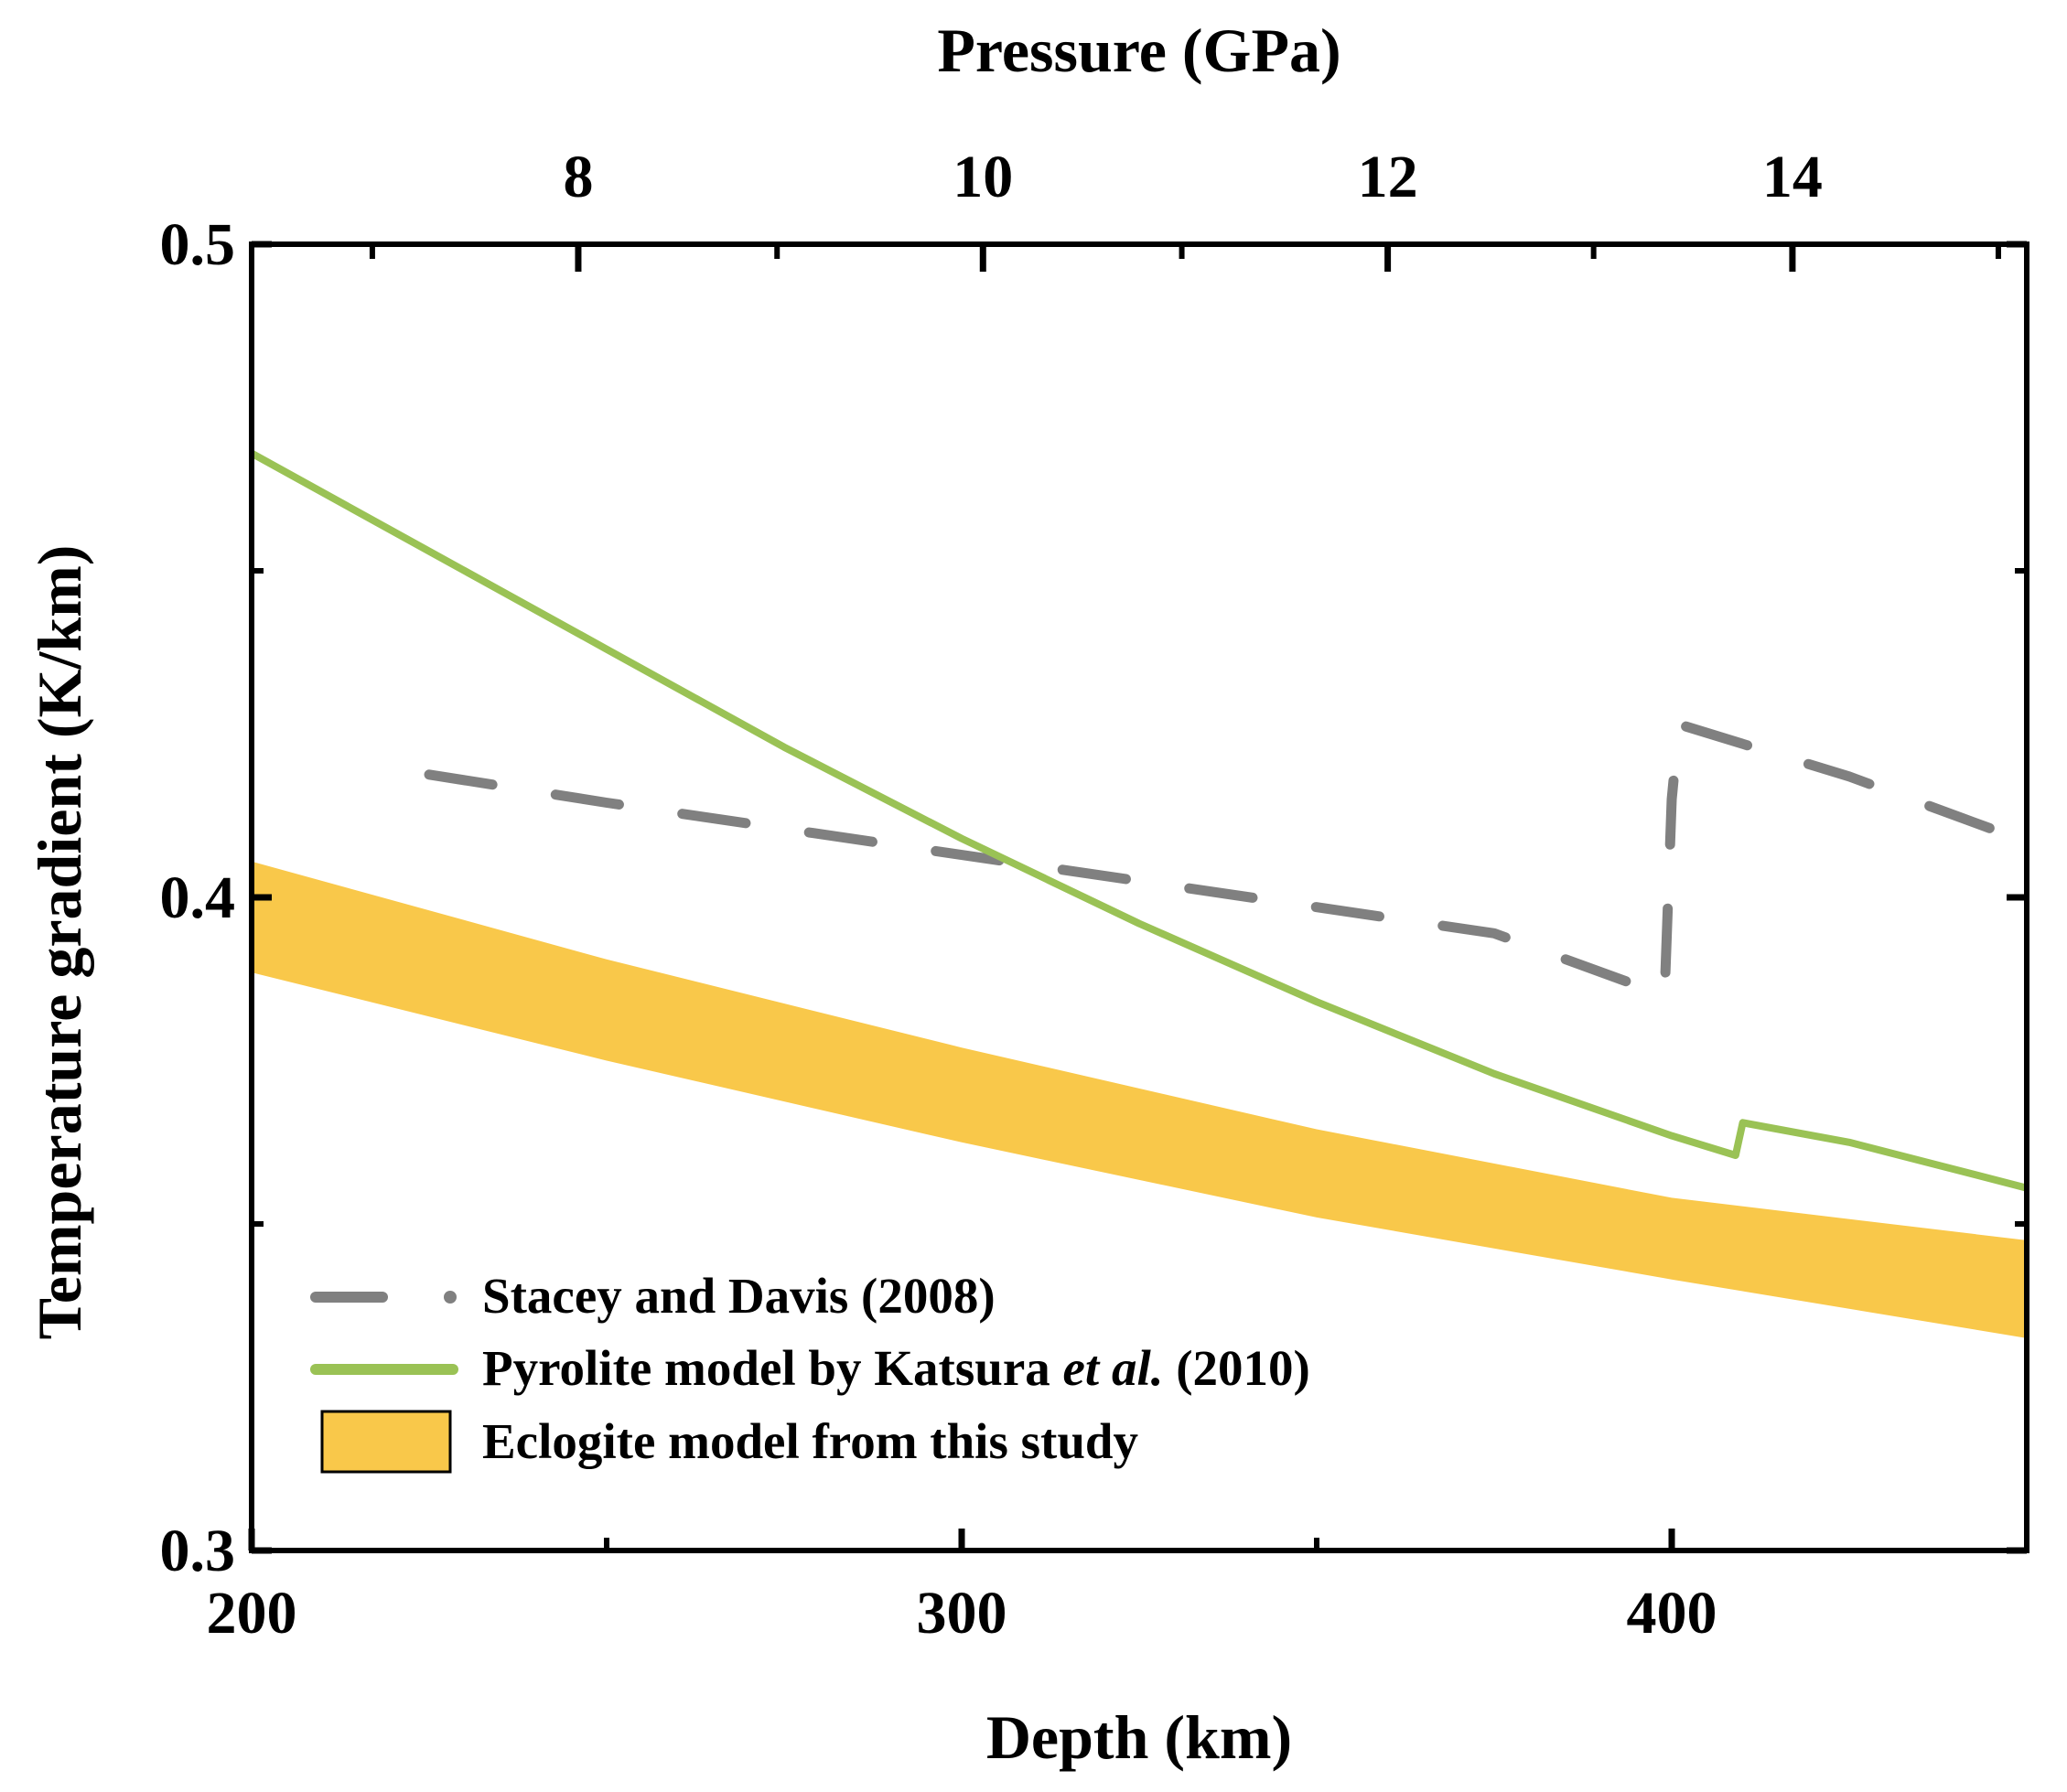  What do you see at coordinates (198, 1551) in the screenshot?
I see `y-tick-label: 0.3` at bounding box center [198, 1551].